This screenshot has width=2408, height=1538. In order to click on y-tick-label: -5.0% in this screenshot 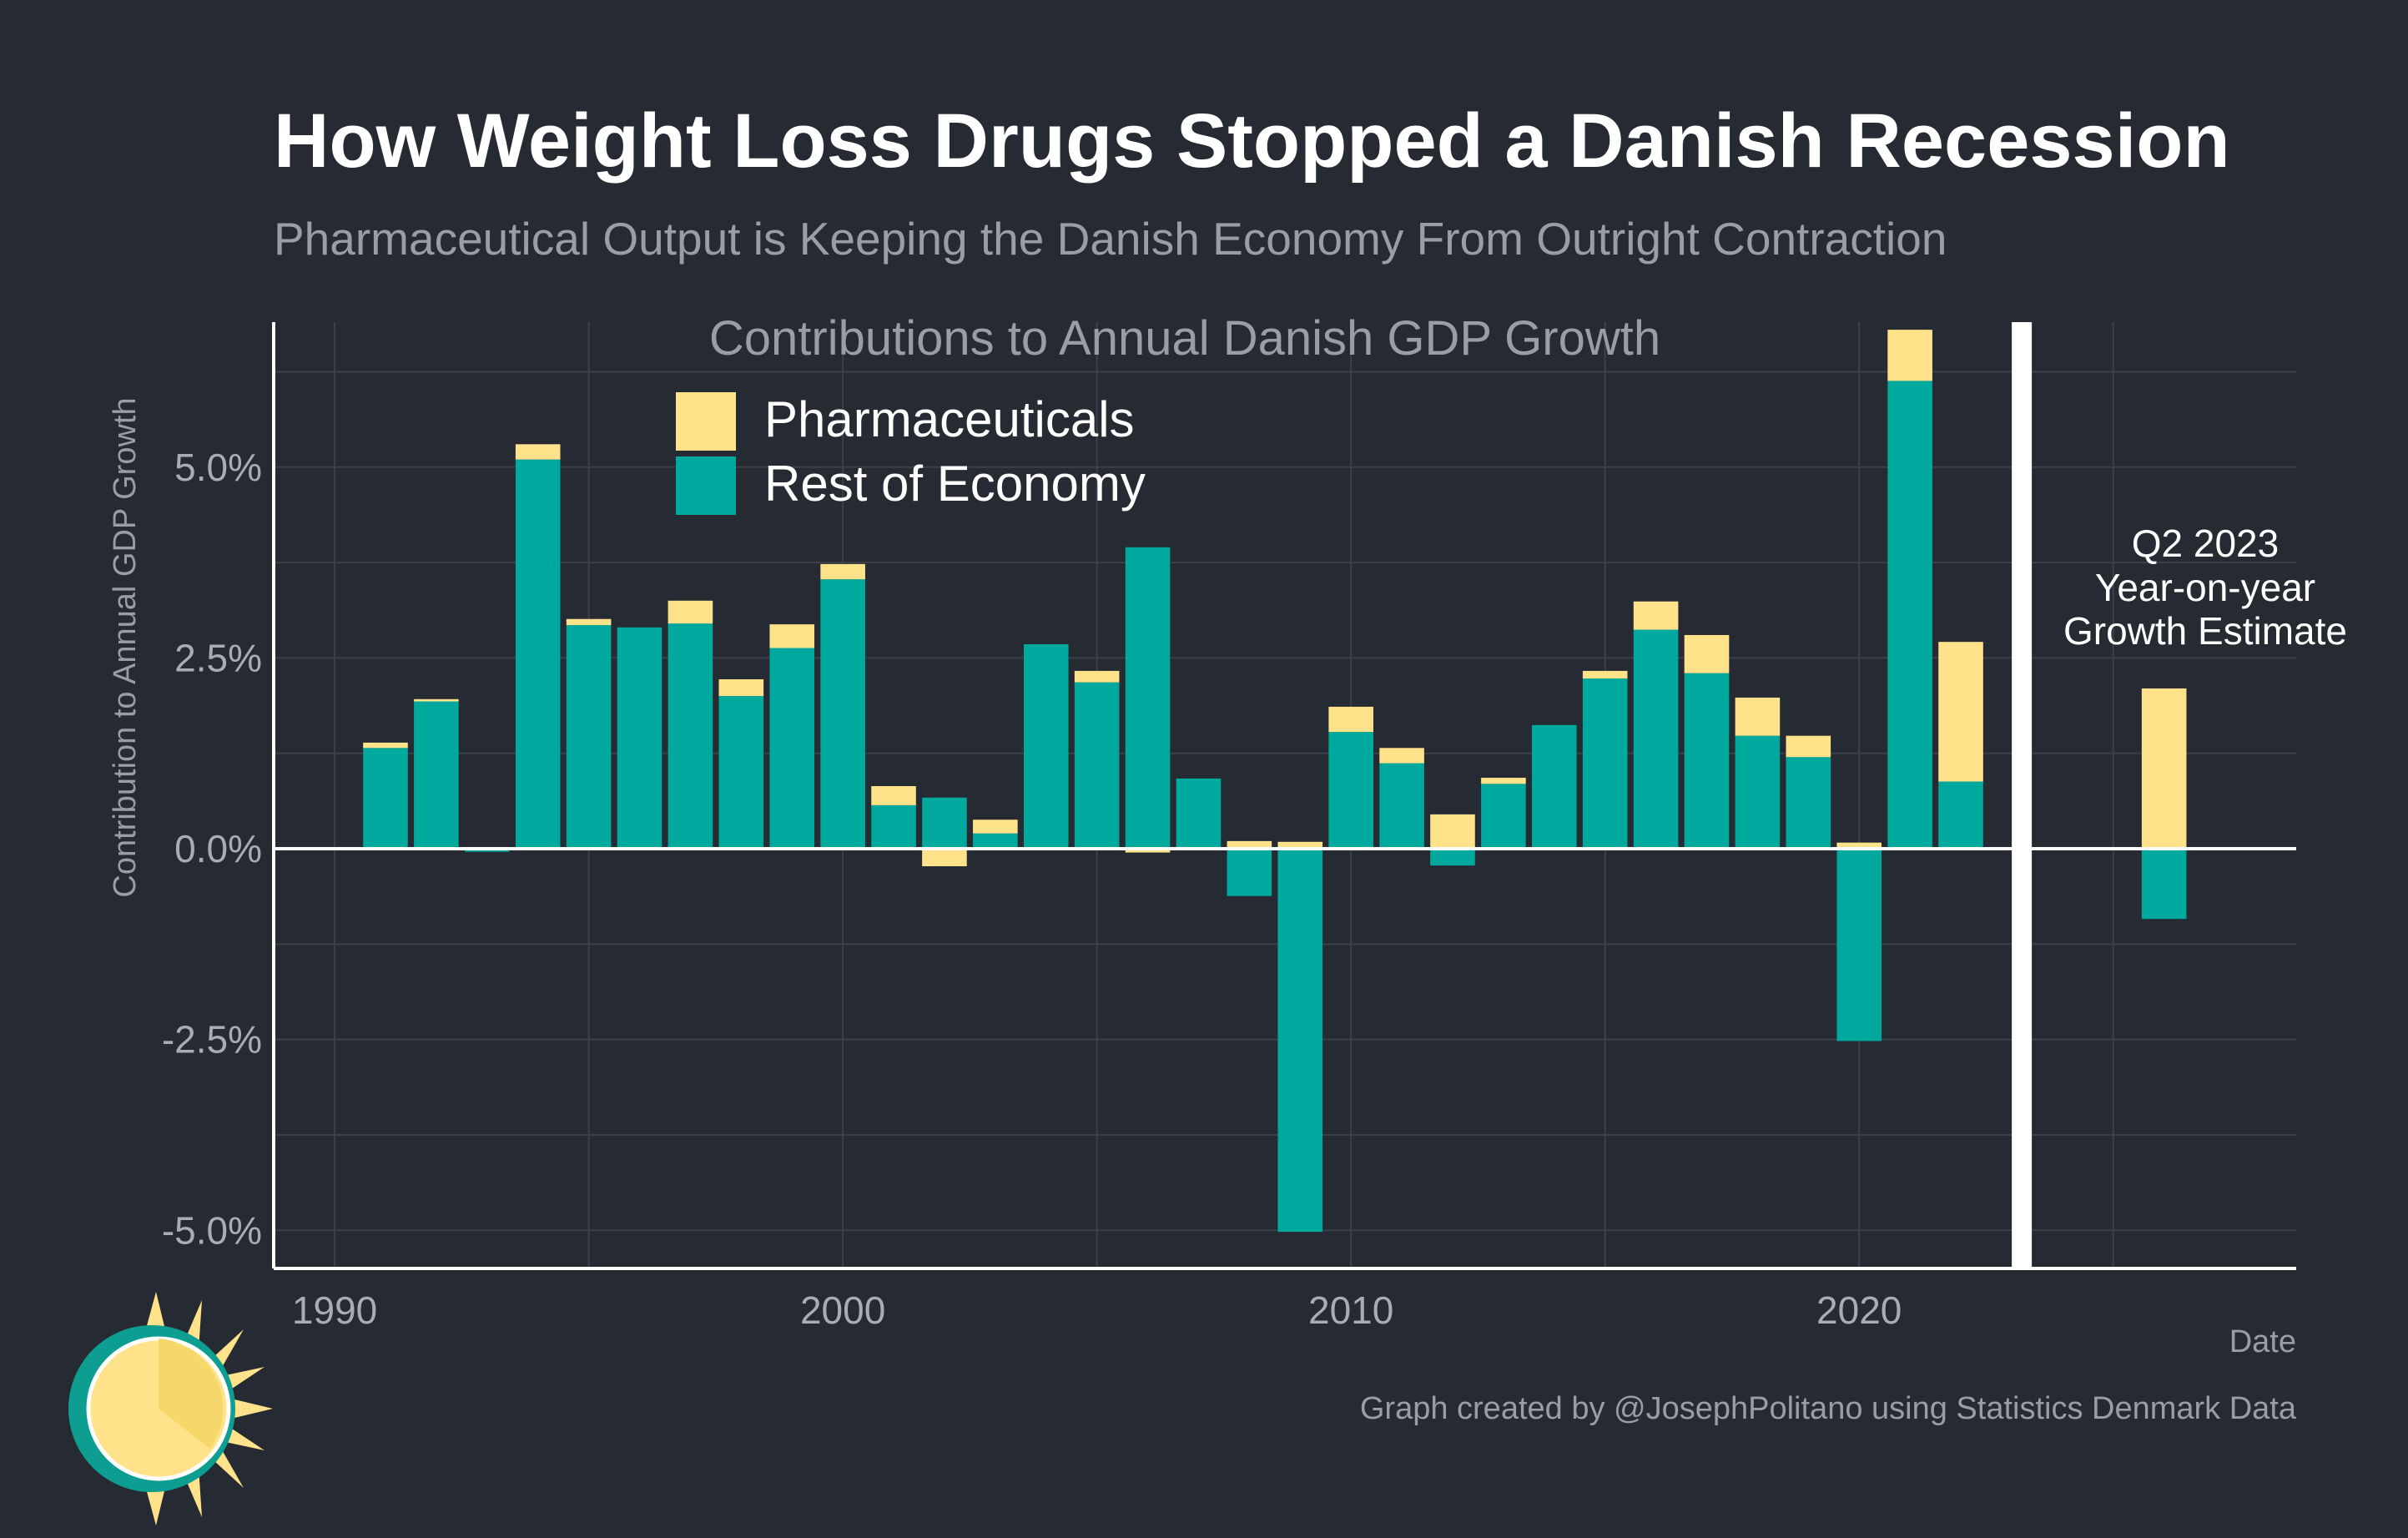, I will do `click(212, 1230)`.